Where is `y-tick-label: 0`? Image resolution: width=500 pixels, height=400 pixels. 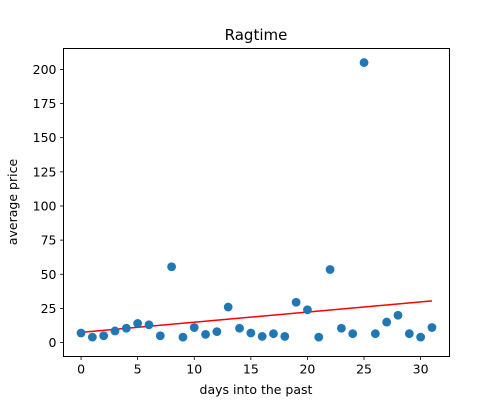
y-tick-label: 0 is located at coordinates (53, 342).